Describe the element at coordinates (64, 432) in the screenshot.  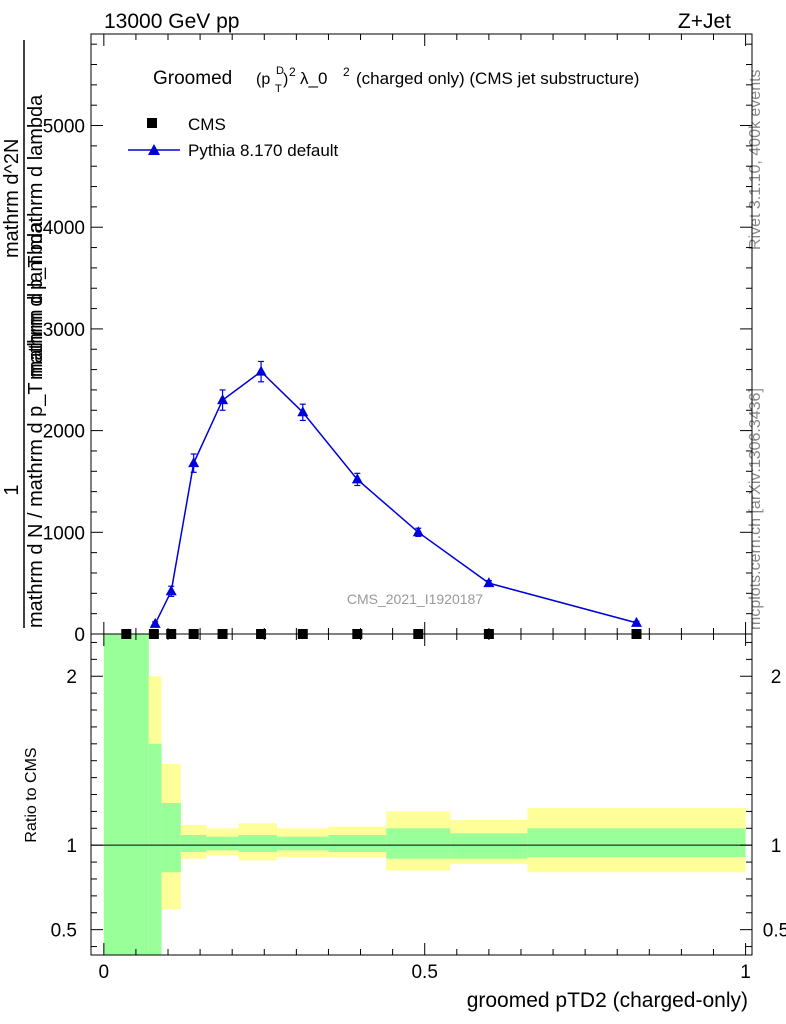
I see `main-ytick-label: 2000` at that location.